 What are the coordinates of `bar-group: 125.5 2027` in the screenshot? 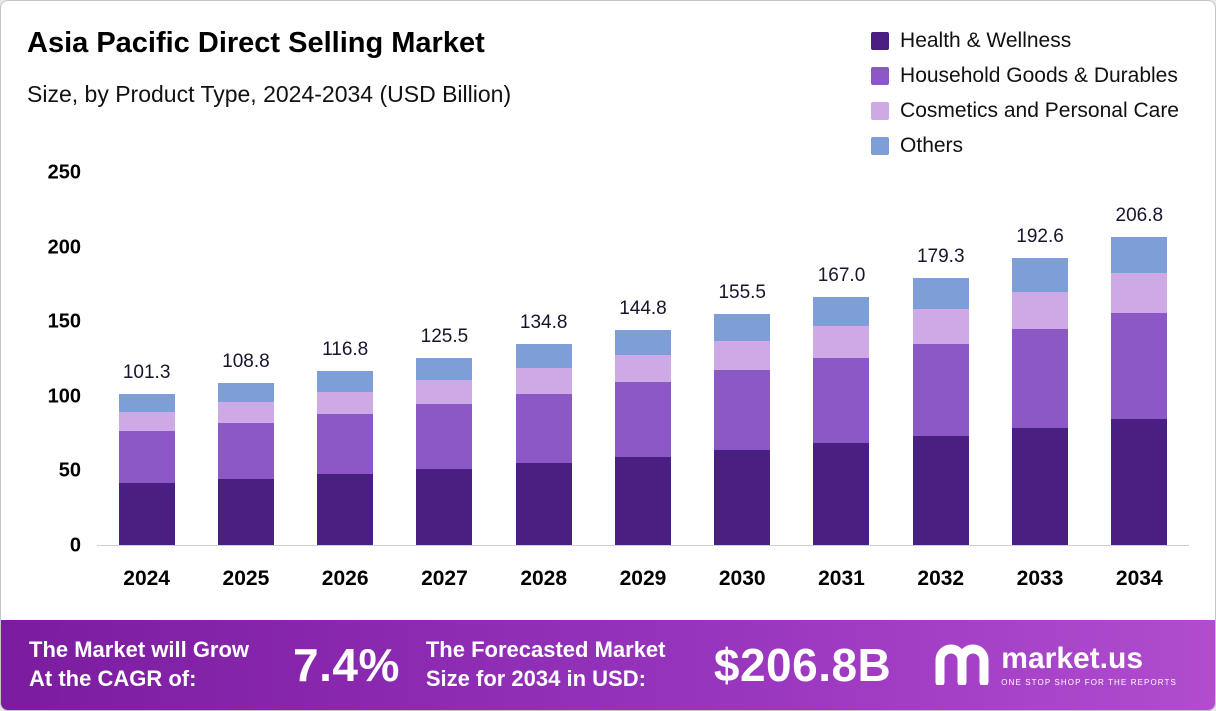 It's located at (444, 381).